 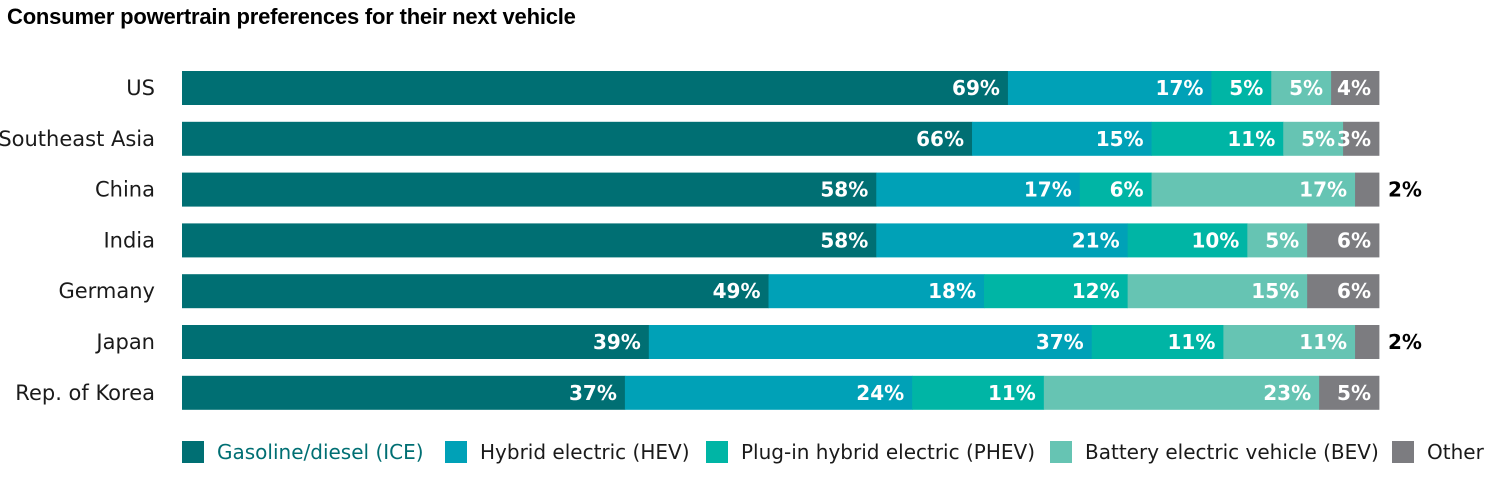 What do you see at coordinates (1157, 342) in the screenshot?
I see `bar-segment-japan-plug-in-hybrid-electric-phev` at bounding box center [1157, 342].